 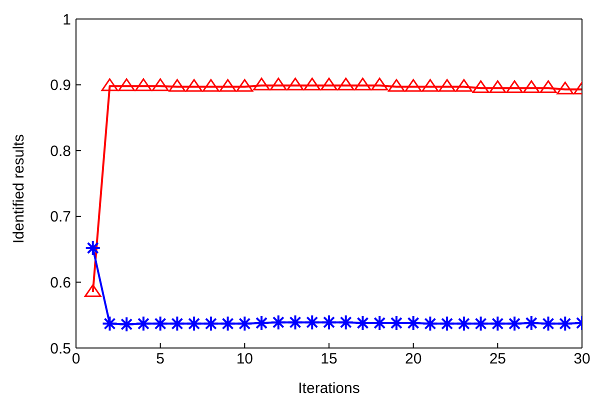 I want to click on y-tick-label: 0.8, so click(x=60, y=151).